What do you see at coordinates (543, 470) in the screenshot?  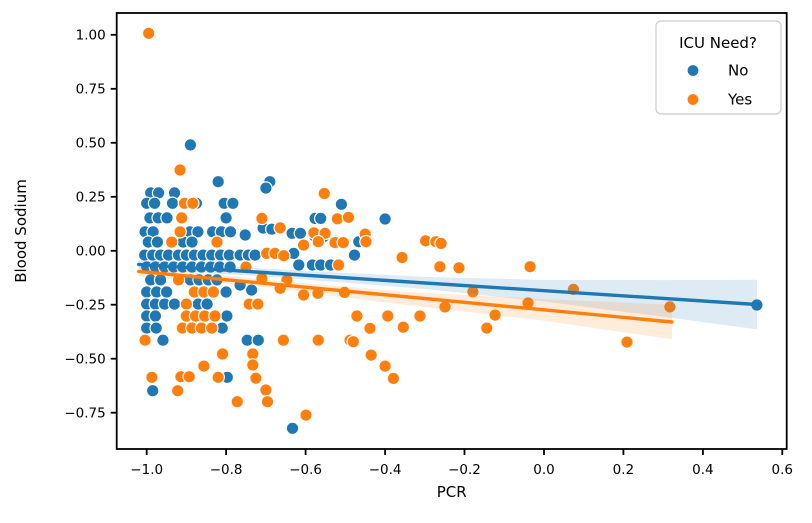 I see `x-tick-label: 0.0` at bounding box center [543, 470].